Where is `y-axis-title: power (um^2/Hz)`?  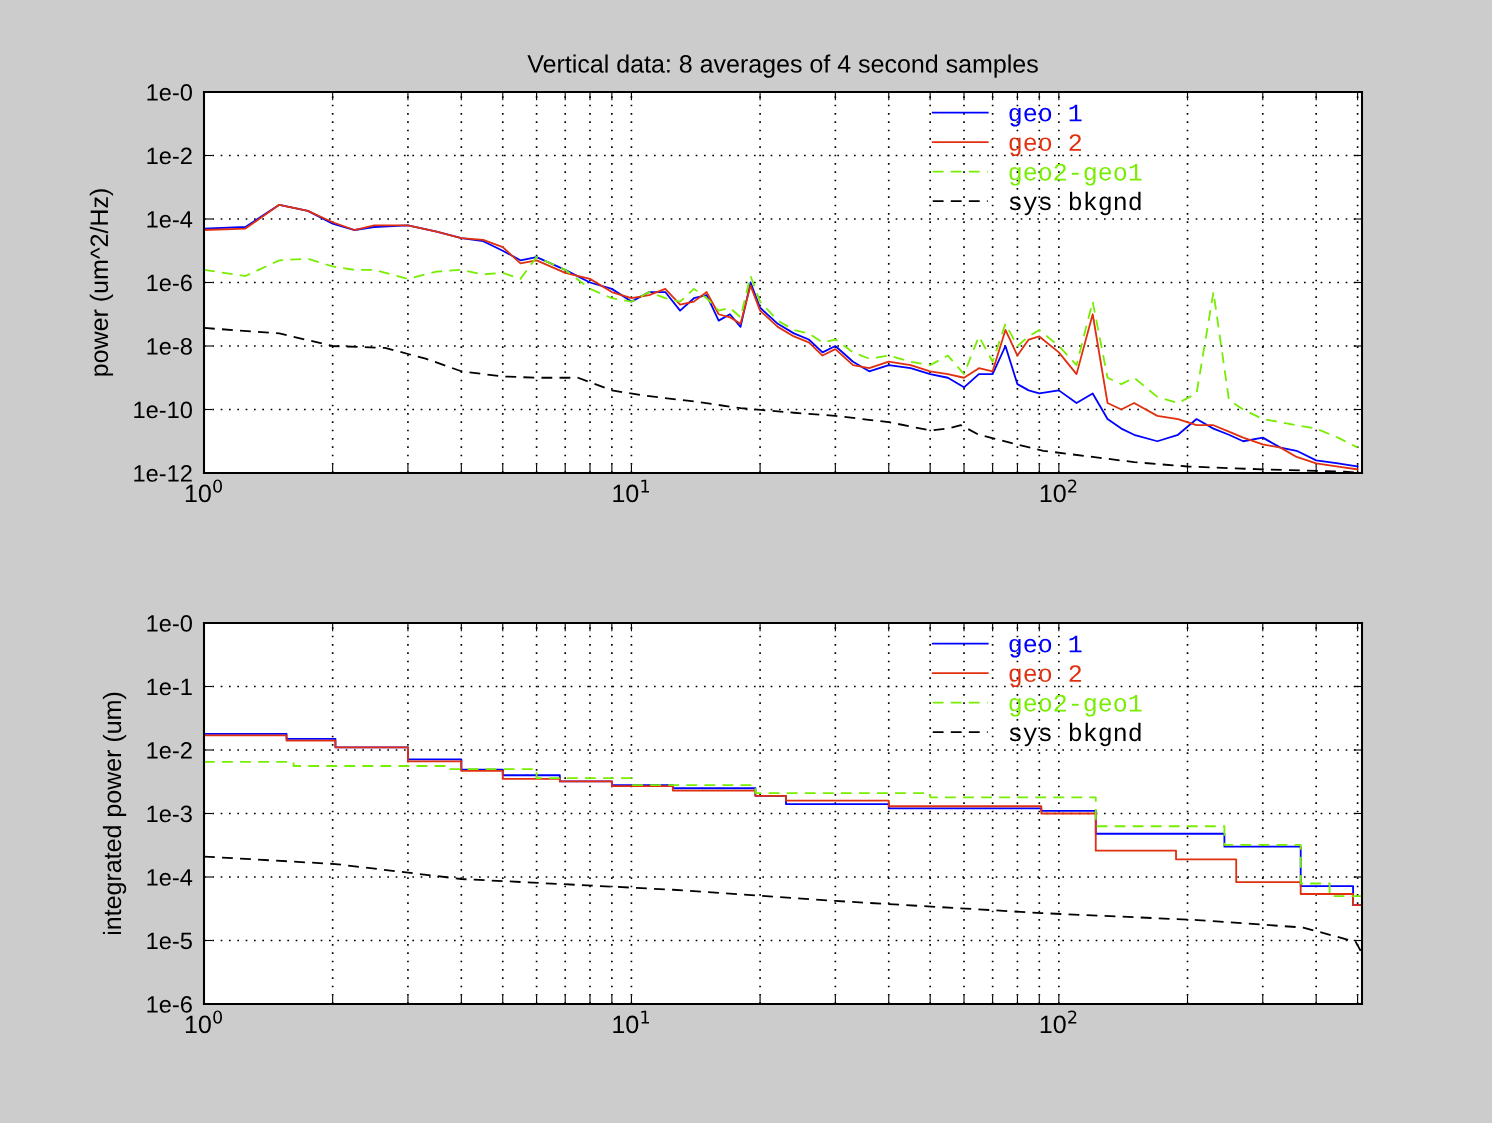 y-axis-title: power (um^2/Hz) is located at coordinates (101, 282).